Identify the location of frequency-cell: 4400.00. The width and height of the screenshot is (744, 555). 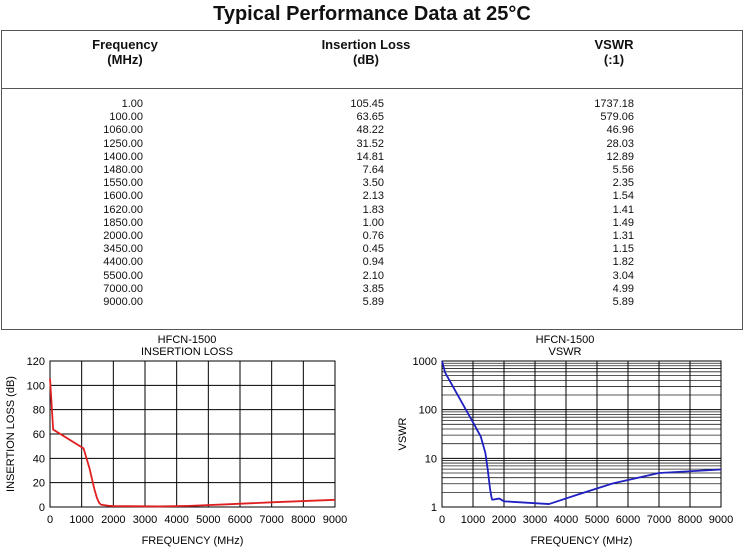
(123, 262).